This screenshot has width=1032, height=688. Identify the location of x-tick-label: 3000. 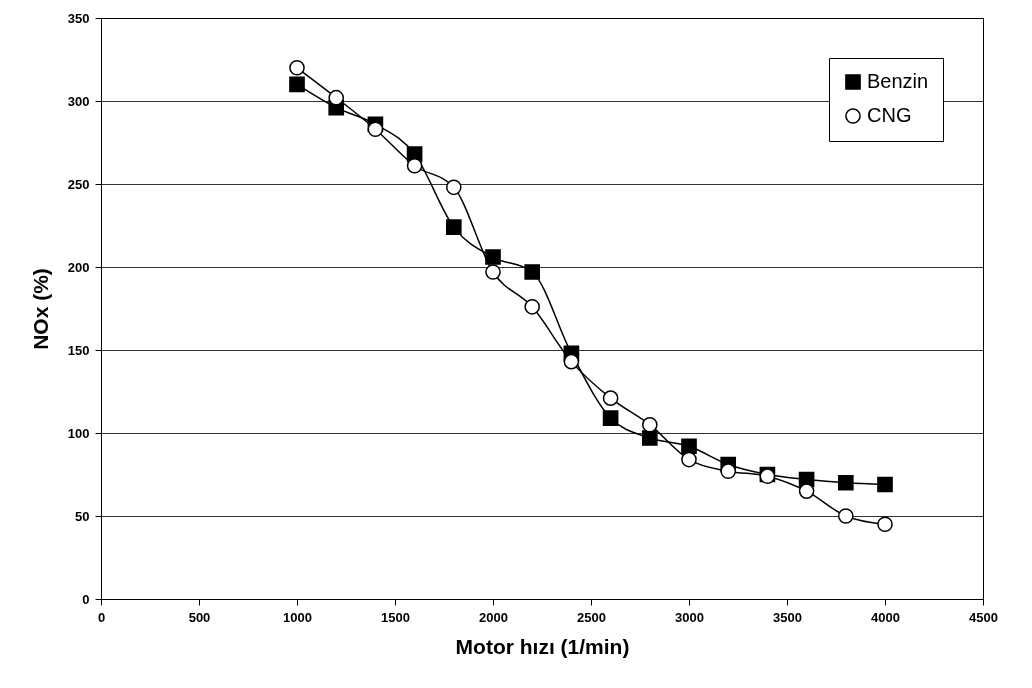
(689, 617).